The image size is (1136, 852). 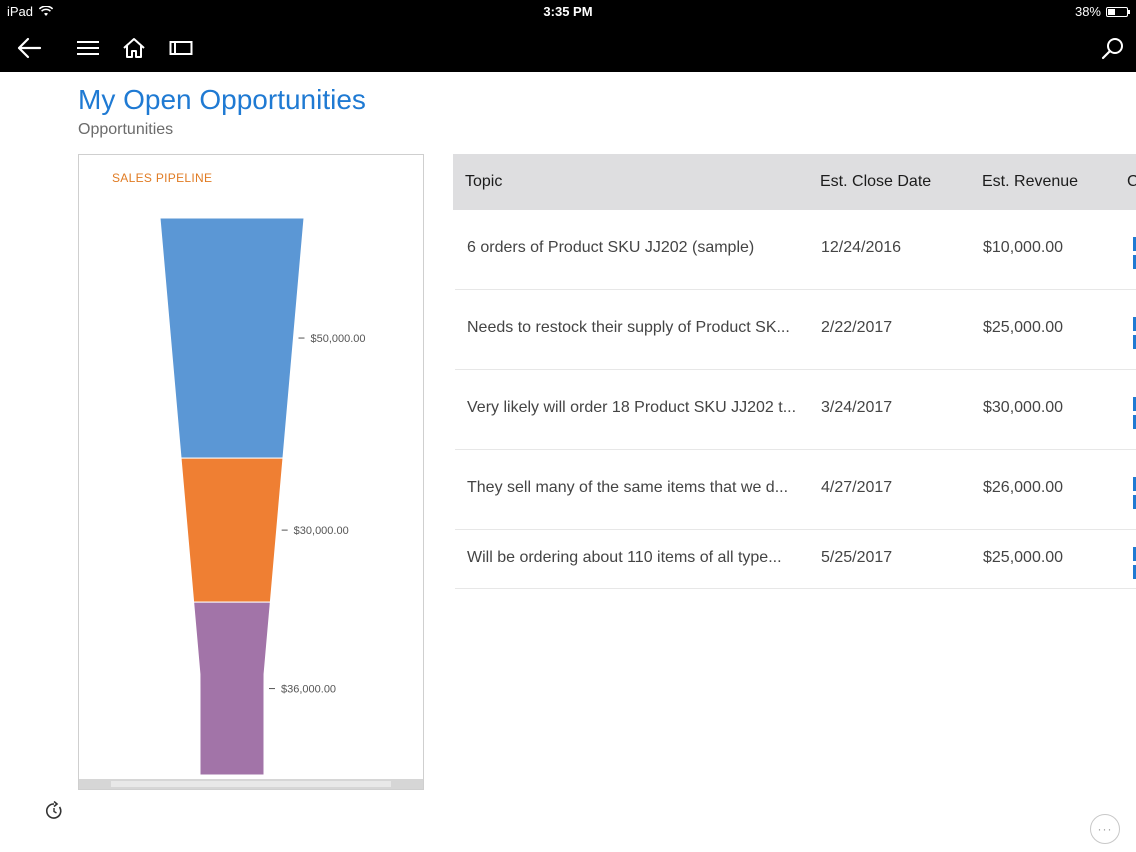 I want to click on column-header-extra: C, so click(x=1131, y=181).